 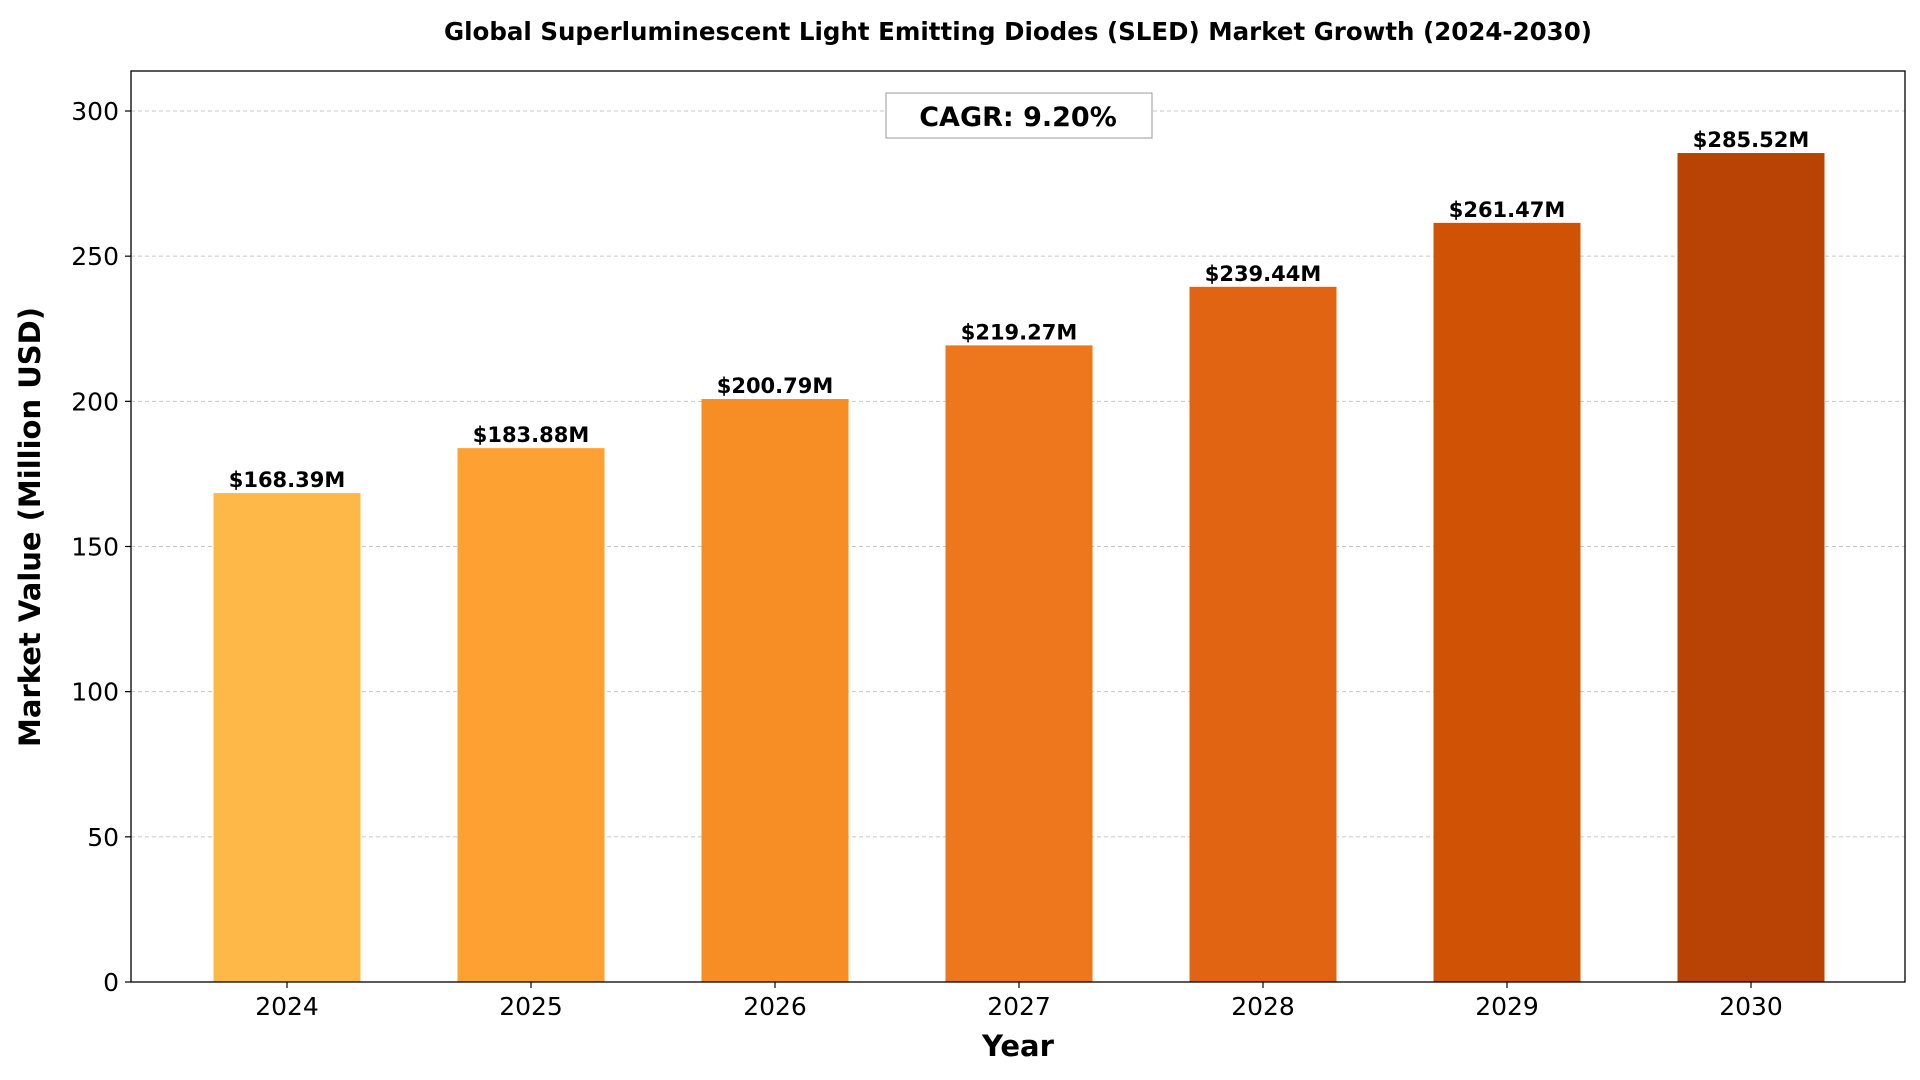 I want to click on y-axis-ticks: 0 50 100 150 200 250 300, so click(x=101, y=547).